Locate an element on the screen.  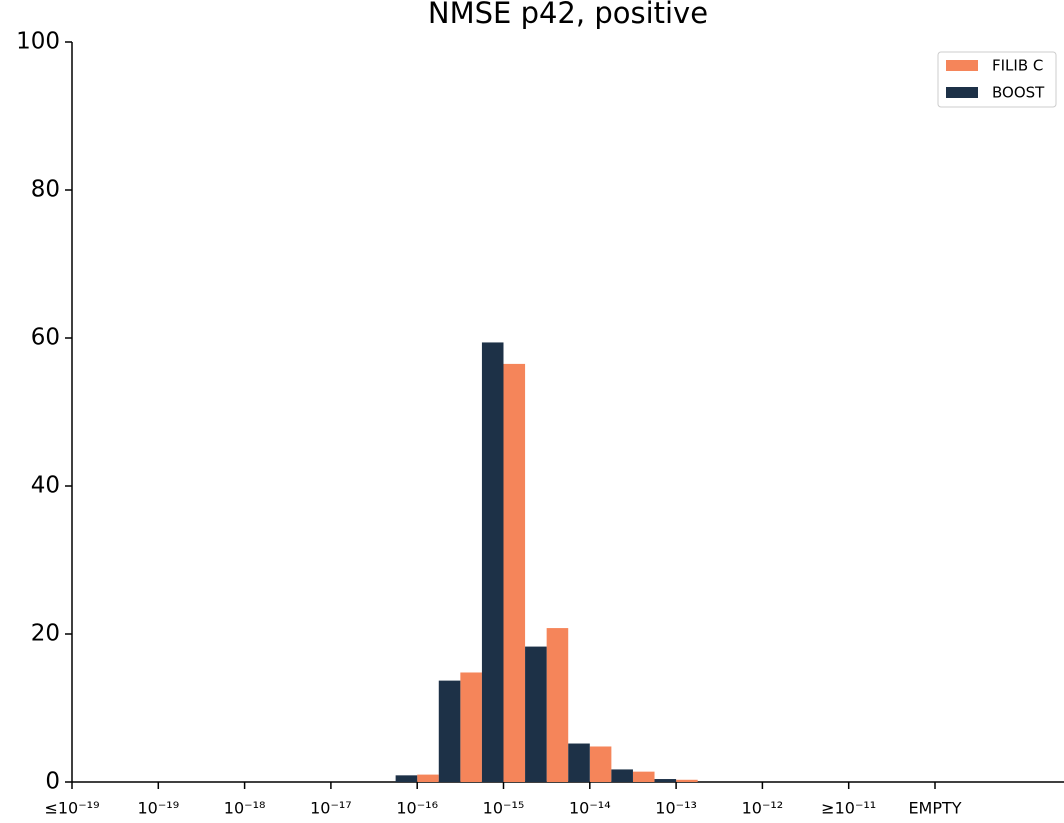
x-tick-label: EMPTY is located at coordinates (934, 808).